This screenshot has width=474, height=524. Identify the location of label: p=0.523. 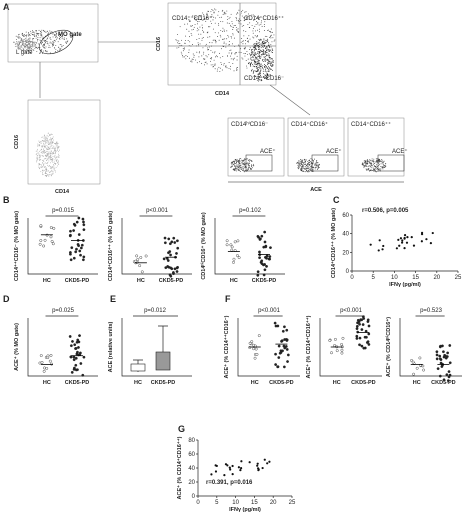
(431, 311).